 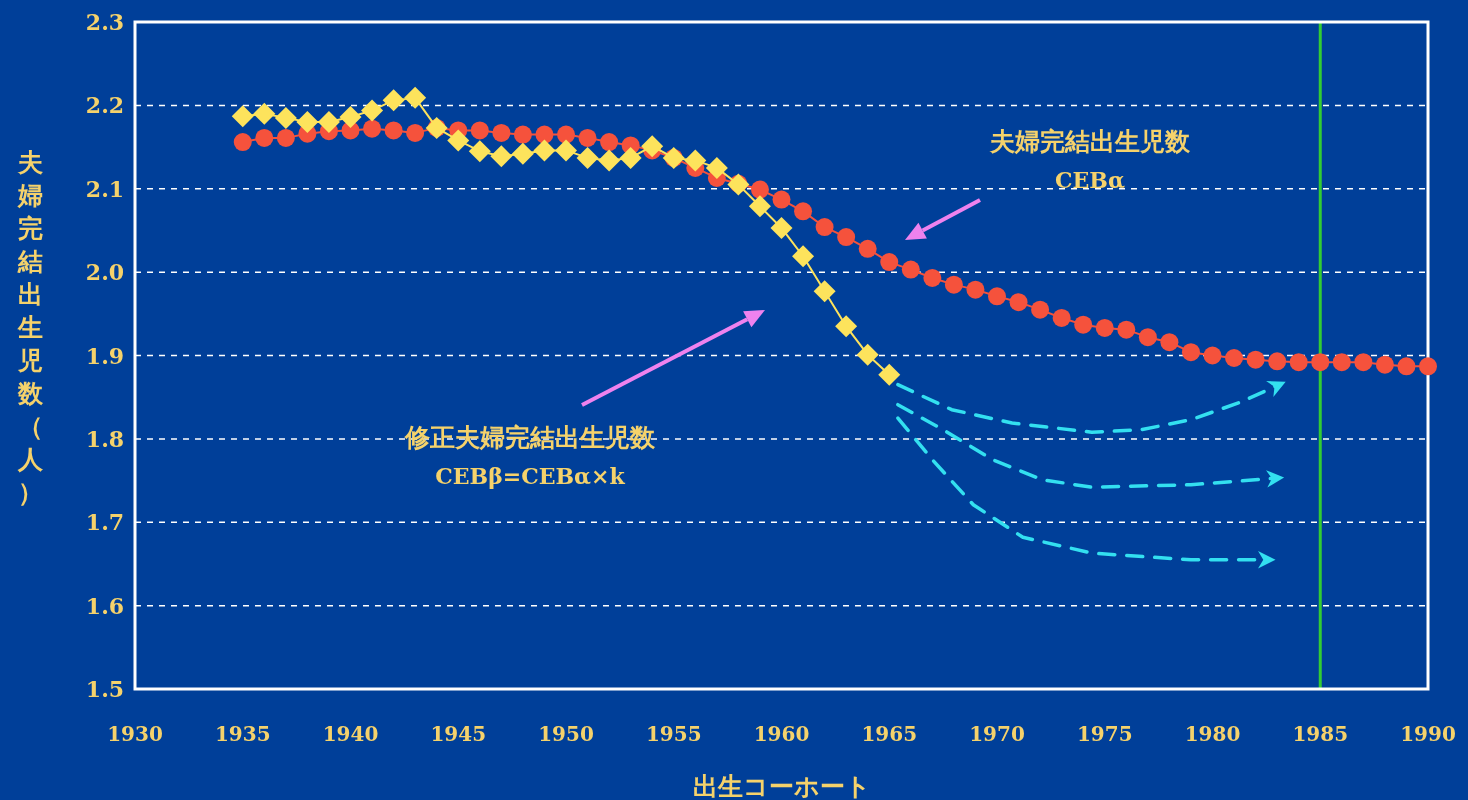 I want to click on x-tick-label: 1980, so click(x=1212, y=734).